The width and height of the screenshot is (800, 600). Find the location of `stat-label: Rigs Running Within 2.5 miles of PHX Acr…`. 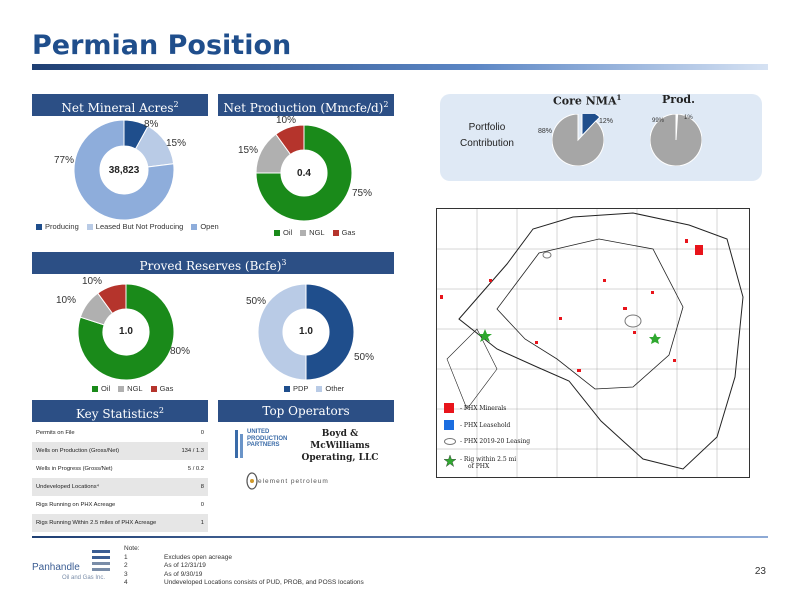

stat-label: Rigs Running Within 2.5 miles of PHX Acr… is located at coordinates (96, 523).